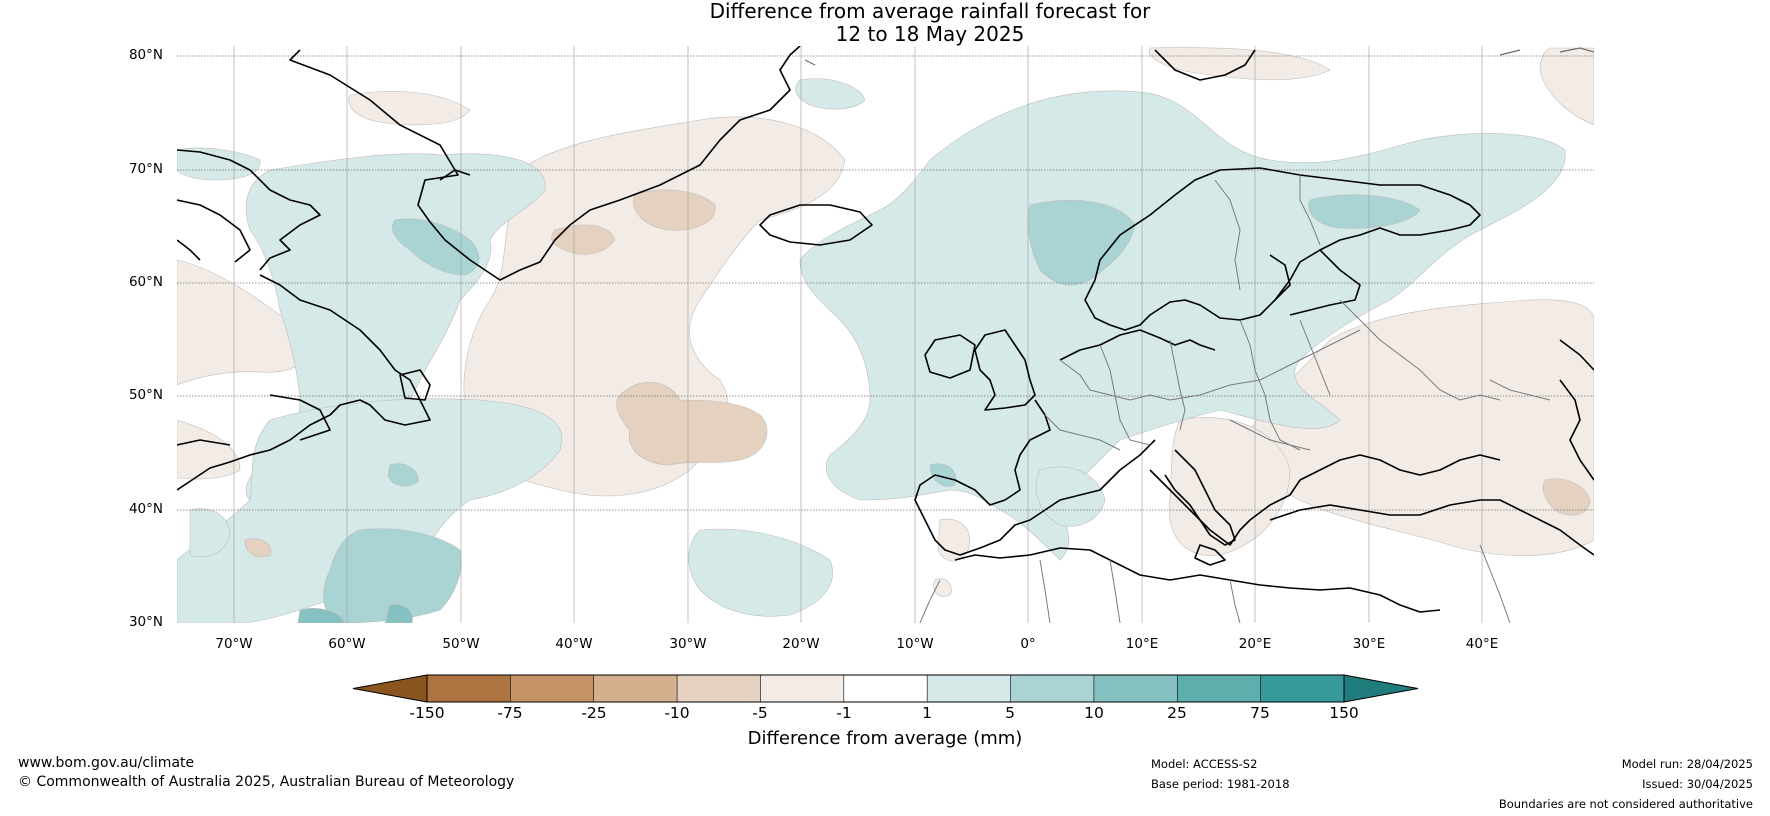  Describe the element at coordinates (594, 713) in the screenshot. I see `colorbar-tick: -25` at that location.